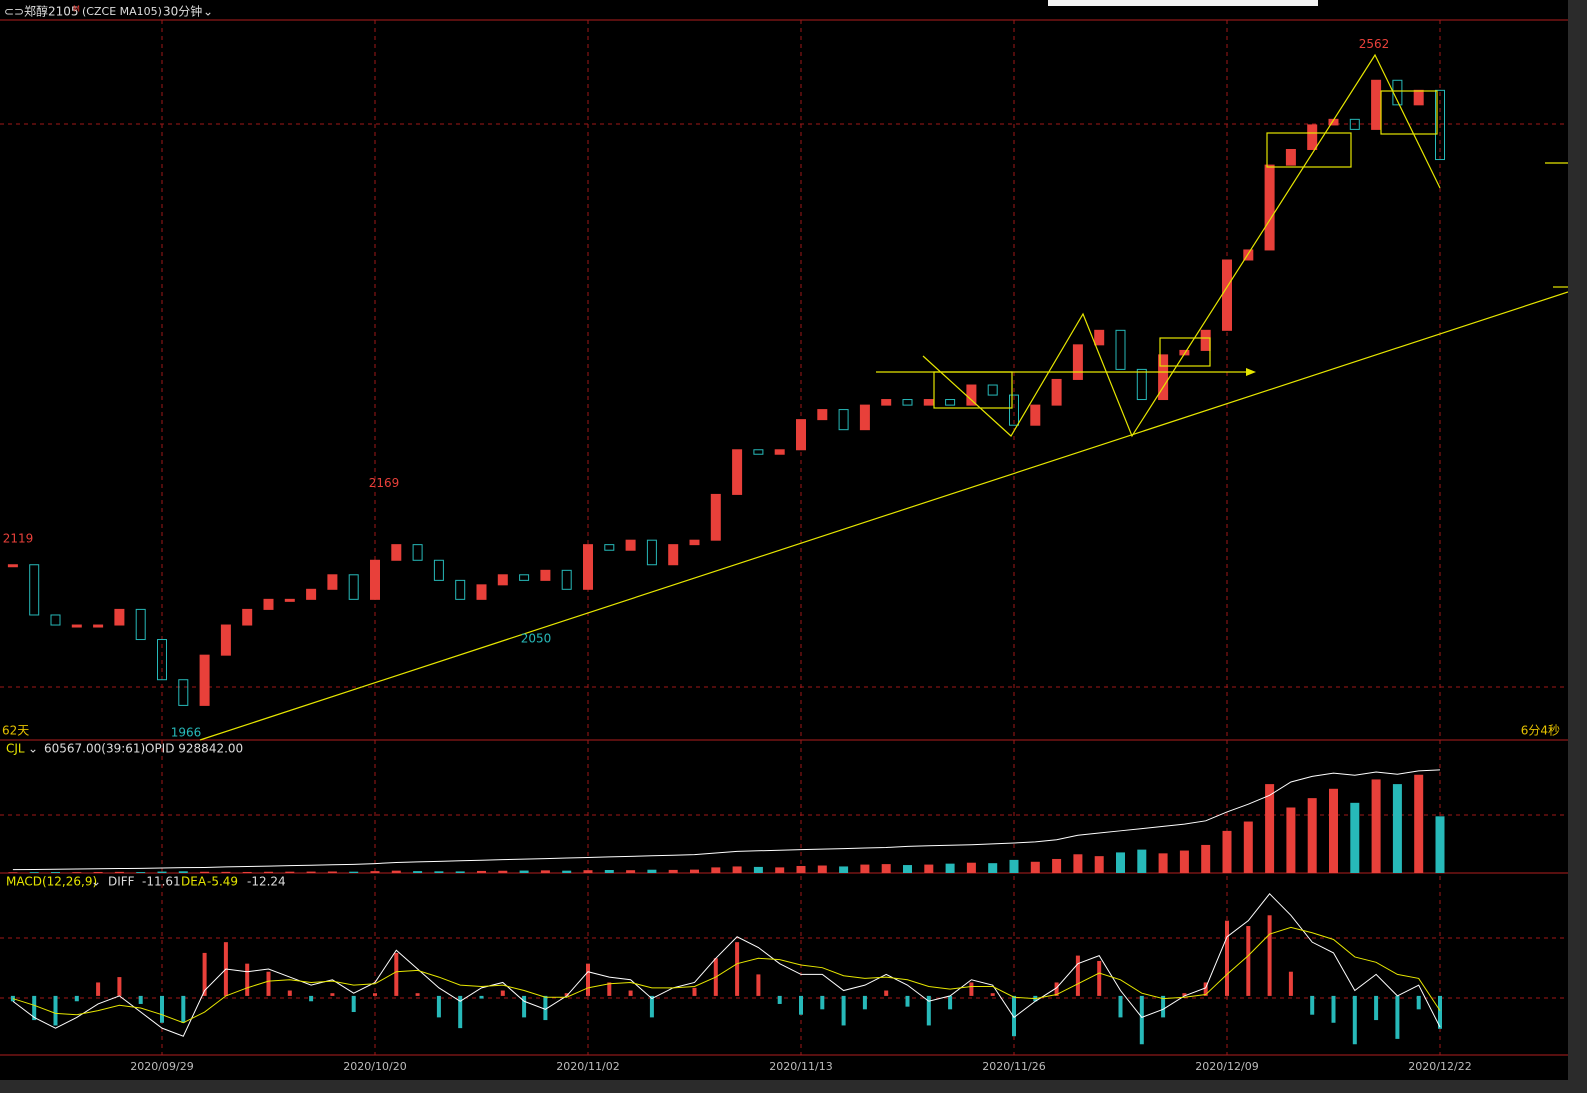  I want to click on legend: DIFF, so click(121, 882).